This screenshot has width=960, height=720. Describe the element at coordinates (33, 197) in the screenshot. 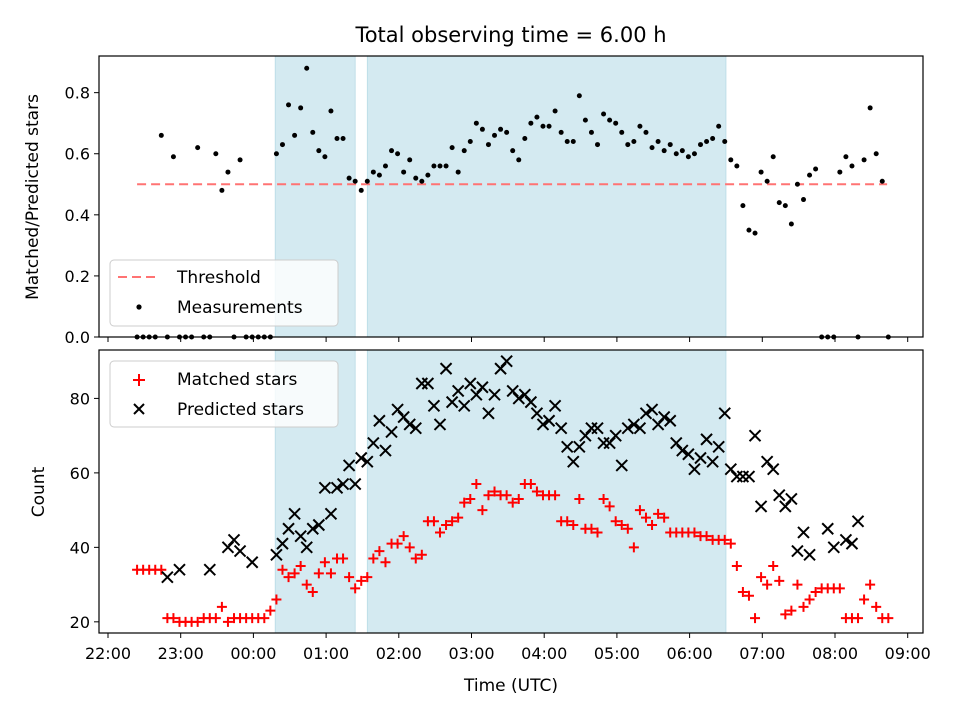

I see `top-y-axis-label: Matched/Predicted stars` at that location.